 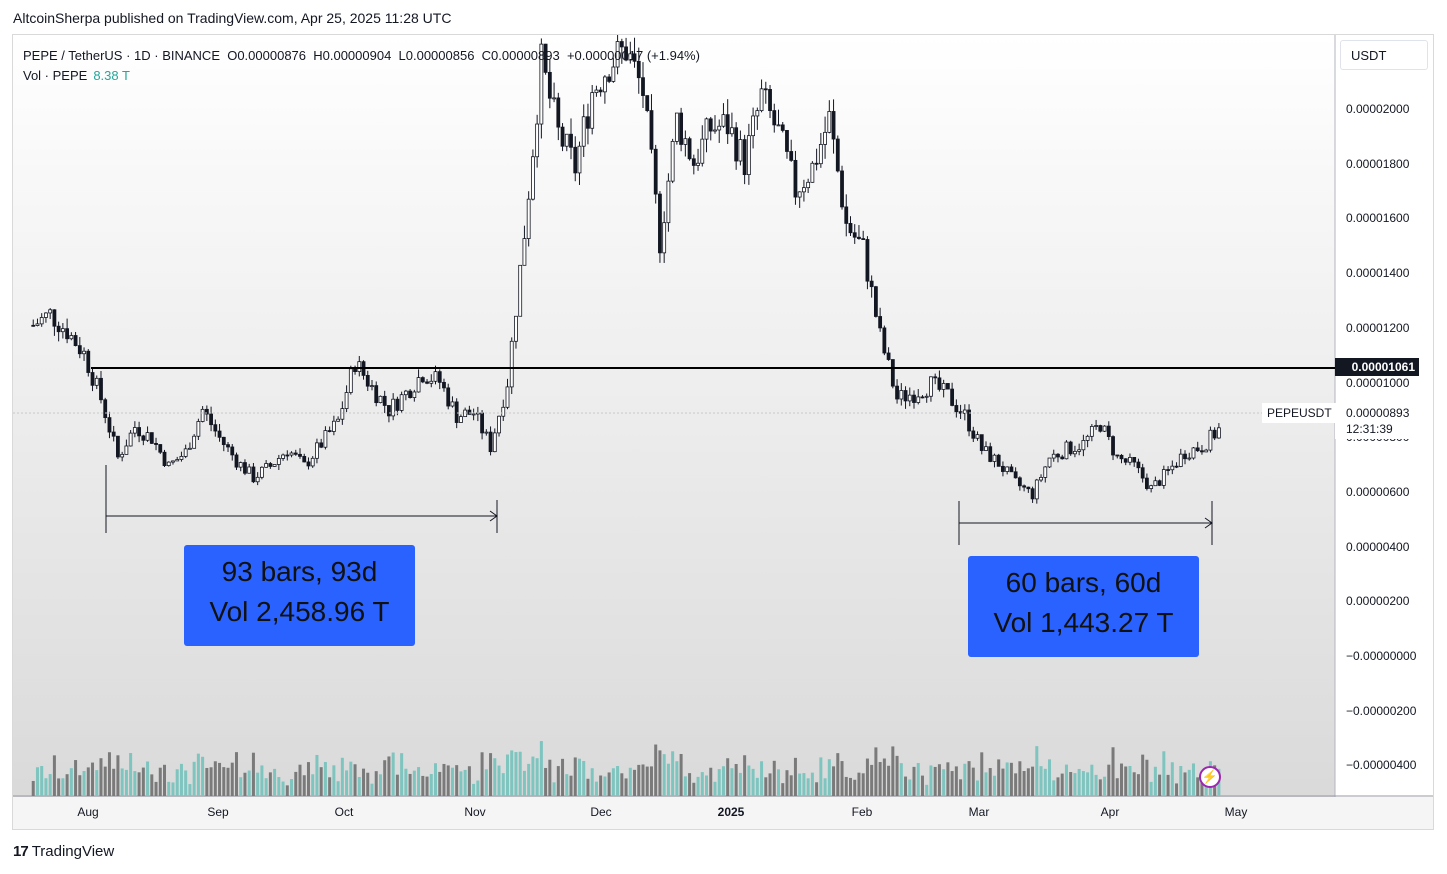 What do you see at coordinates (1384, 55) in the screenshot?
I see `currency-selector: USDT` at bounding box center [1384, 55].